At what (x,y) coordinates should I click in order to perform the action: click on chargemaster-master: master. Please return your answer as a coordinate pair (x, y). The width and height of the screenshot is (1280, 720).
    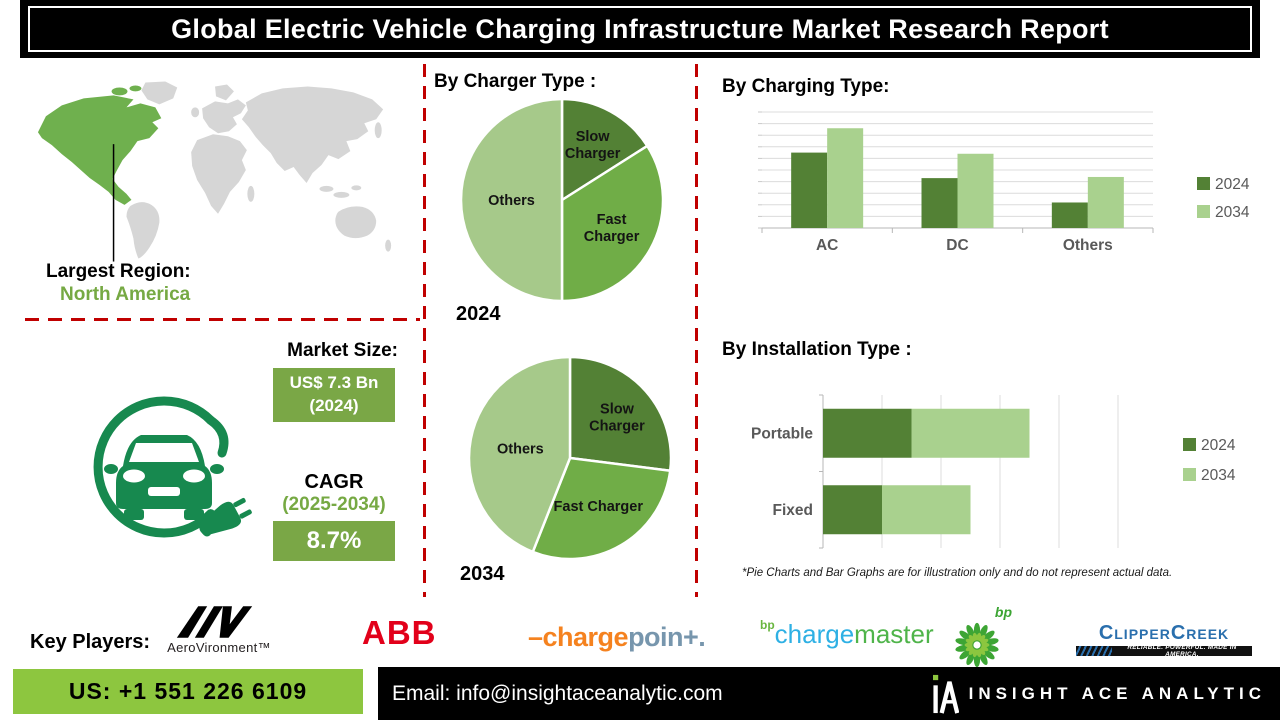
    Looking at the image, I should click on (894, 634).